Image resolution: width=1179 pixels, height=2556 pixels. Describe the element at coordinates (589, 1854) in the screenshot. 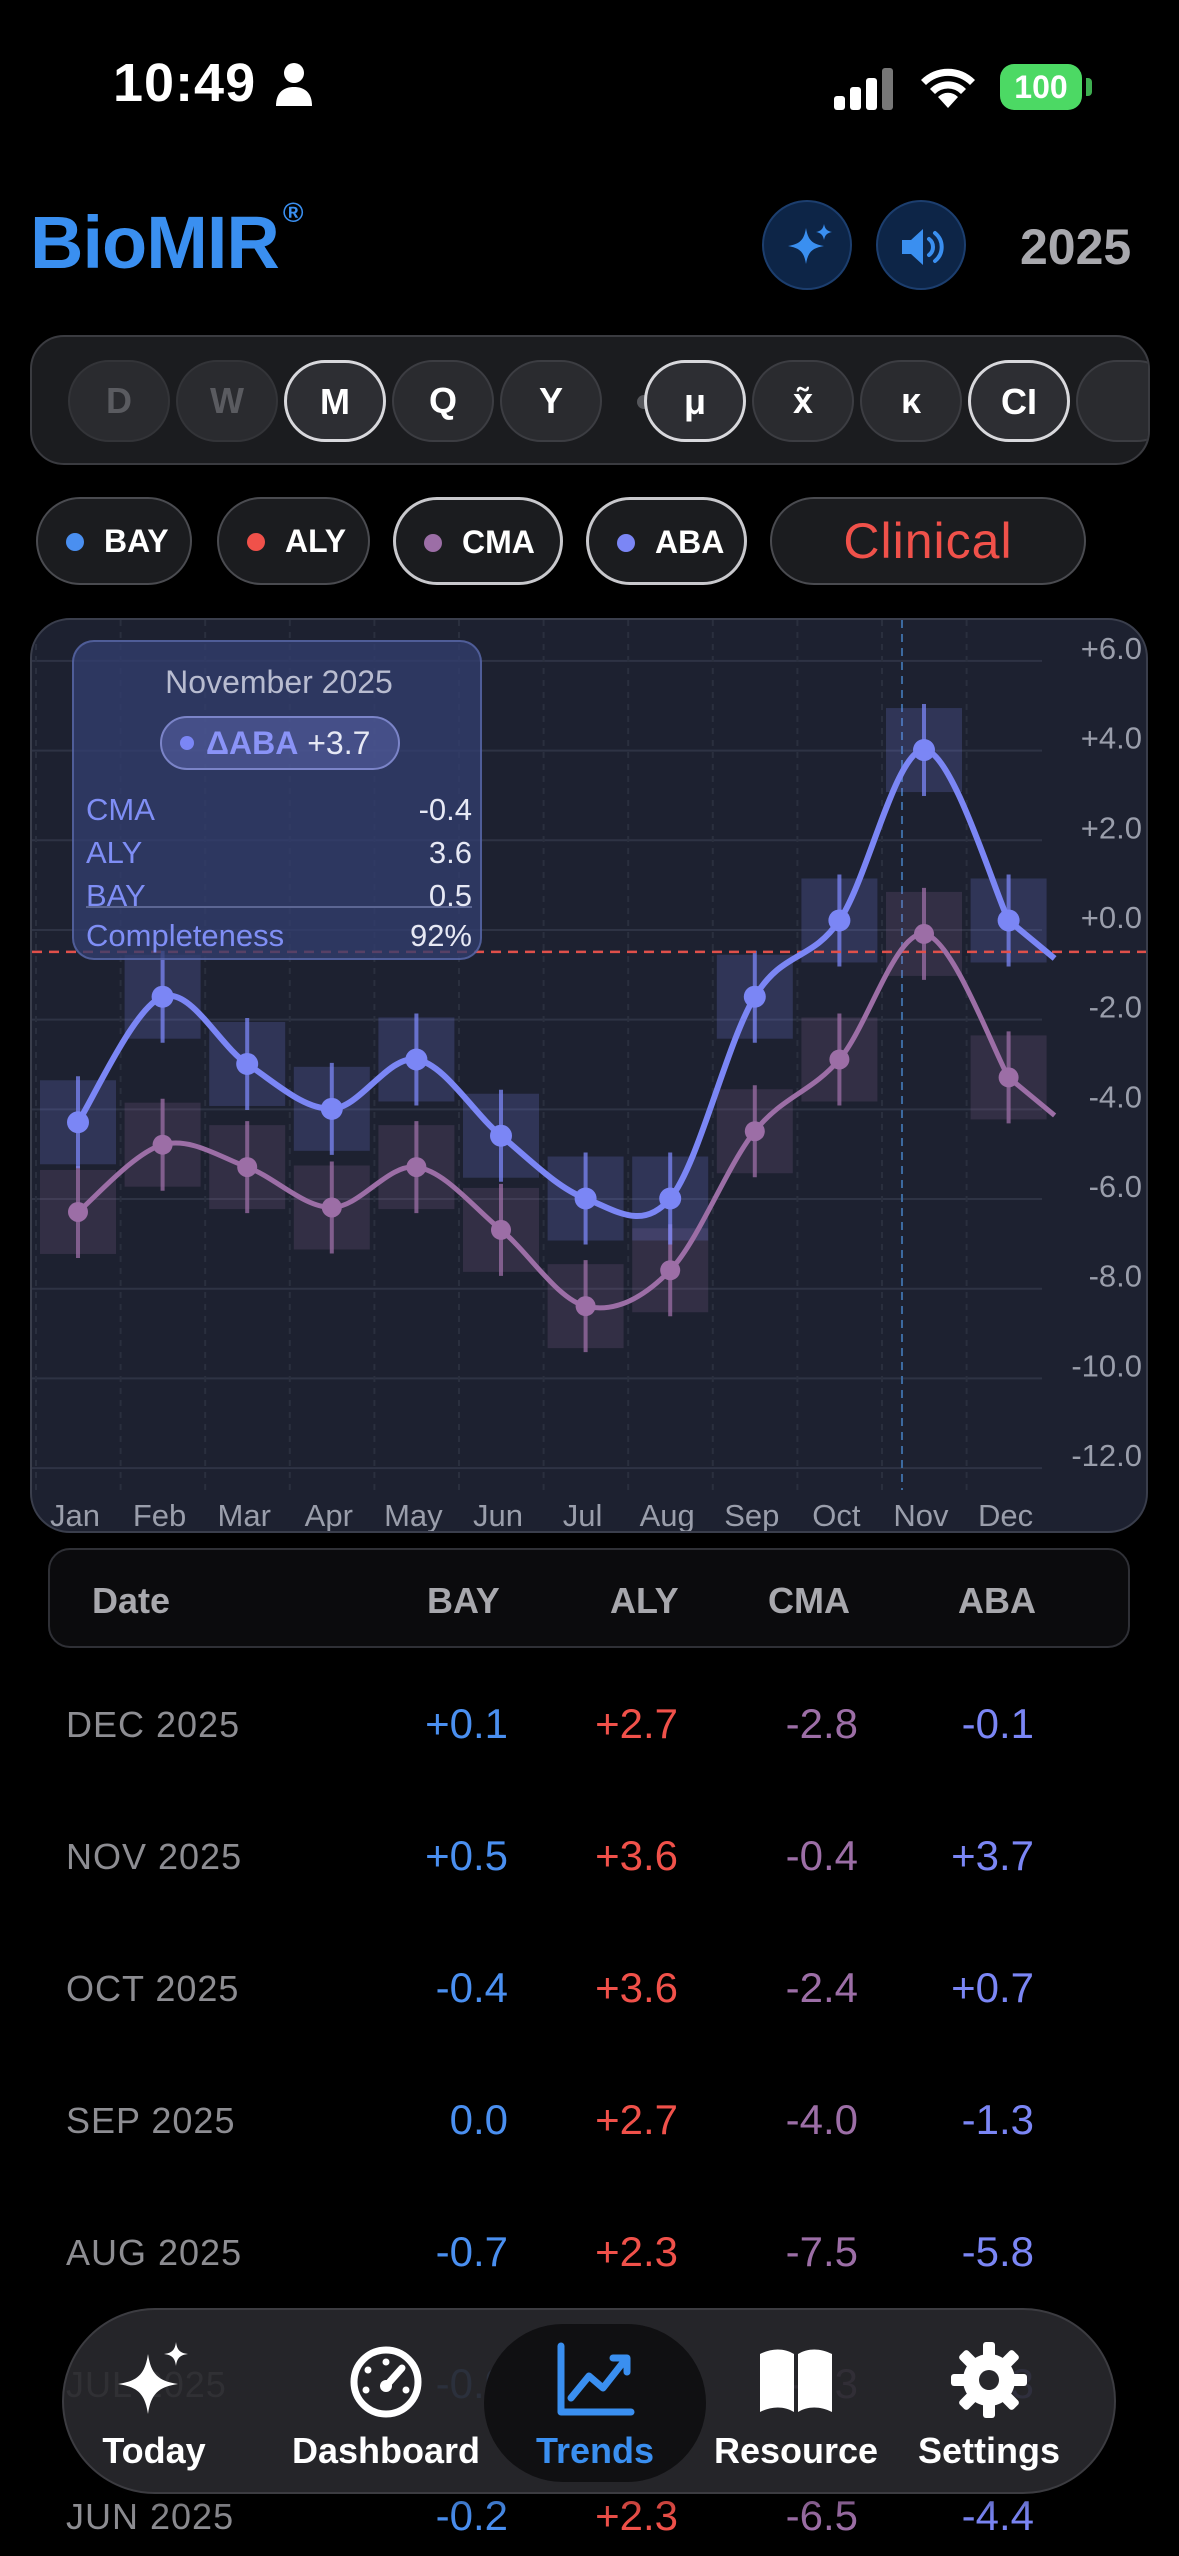

I see `table-row: NOV 2025 +0.5 +3.6 -0.4 +3.7` at that location.